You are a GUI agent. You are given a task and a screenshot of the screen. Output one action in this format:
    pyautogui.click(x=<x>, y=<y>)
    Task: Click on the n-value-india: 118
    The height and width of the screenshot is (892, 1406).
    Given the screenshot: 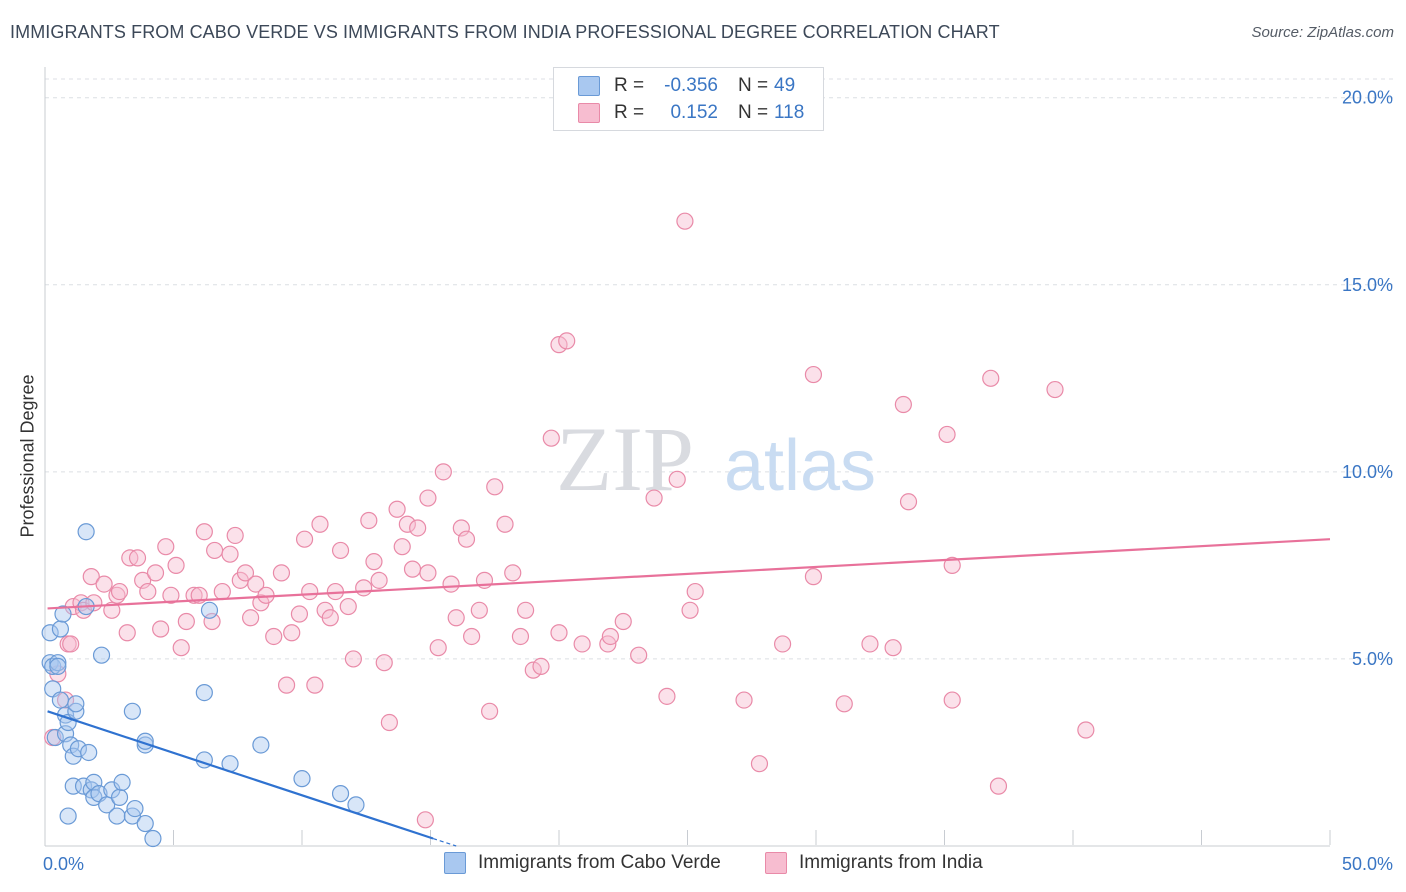 What is the action you would take?
    pyautogui.click(x=789, y=112)
    